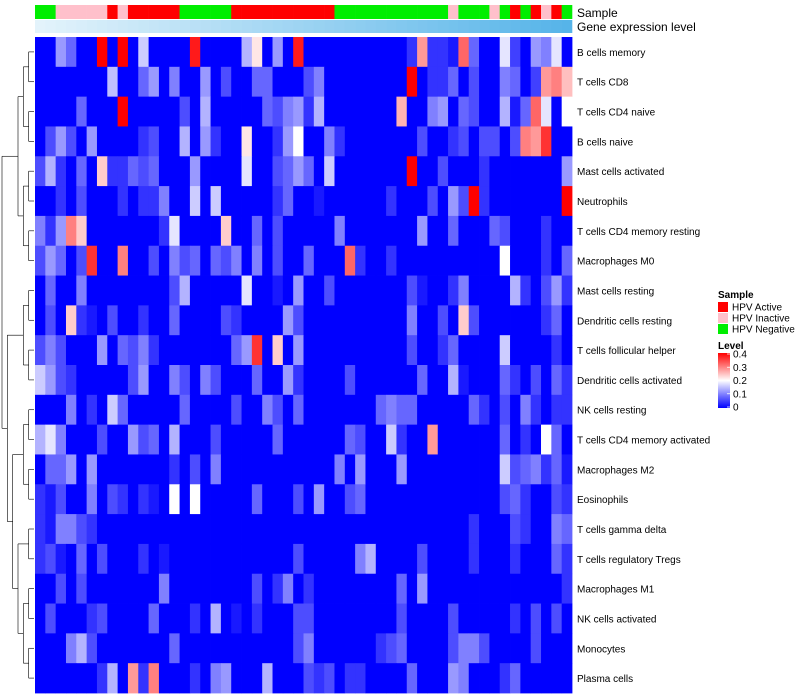 This screenshot has height=700, width=800. What do you see at coordinates (736, 295) in the screenshot?
I see `sample-legend-title: Sample` at bounding box center [736, 295].